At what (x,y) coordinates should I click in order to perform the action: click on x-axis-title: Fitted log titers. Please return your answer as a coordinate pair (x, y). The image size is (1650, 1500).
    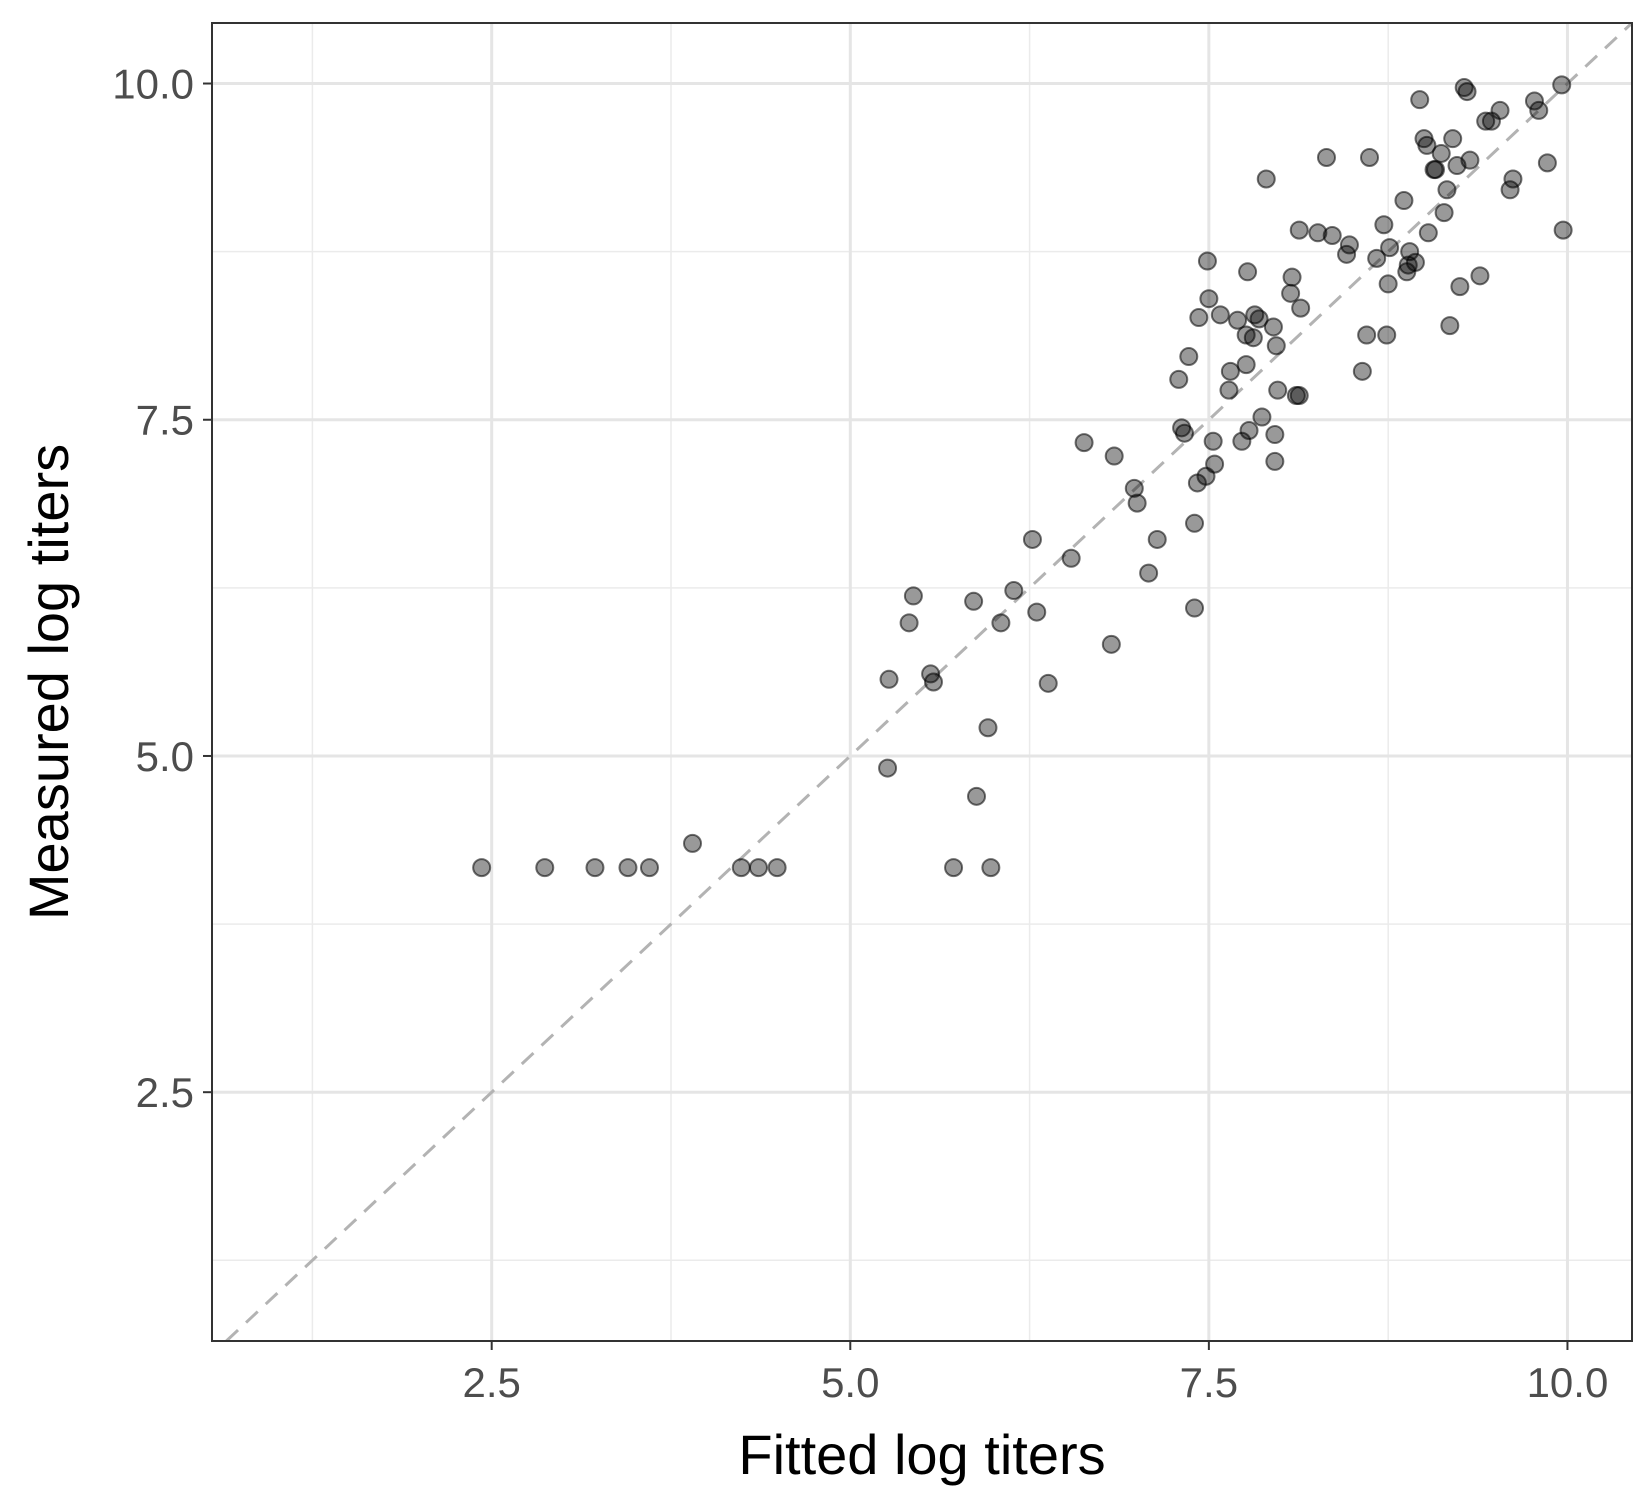
    Looking at the image, I should click on (921, 1454).